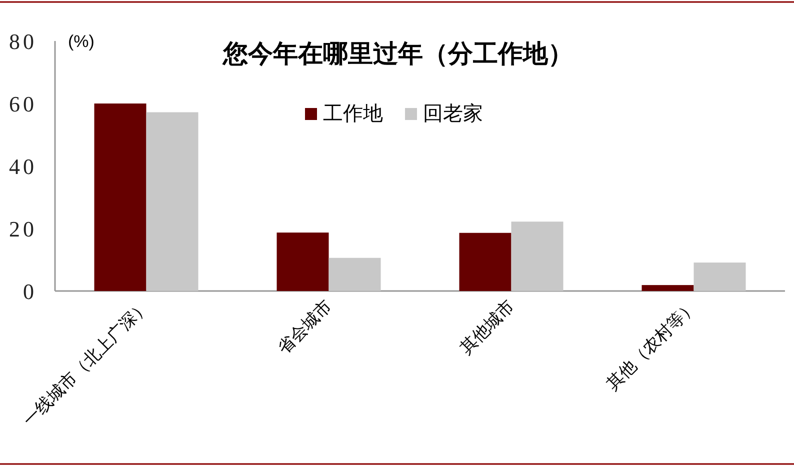 Image resolution: width=794 pixels, height=468 pixels. What do you see at coordinates (652, 345) in the screenshot?
I see `x-tick-label: 其他（农村等）` at bounding box center [652, 345].